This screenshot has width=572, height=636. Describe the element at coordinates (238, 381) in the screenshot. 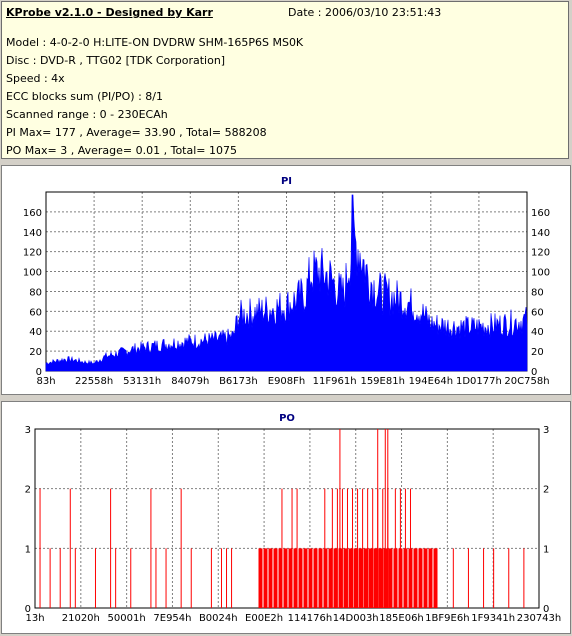

I see `pi-xtick-label: B6173h` at that location.